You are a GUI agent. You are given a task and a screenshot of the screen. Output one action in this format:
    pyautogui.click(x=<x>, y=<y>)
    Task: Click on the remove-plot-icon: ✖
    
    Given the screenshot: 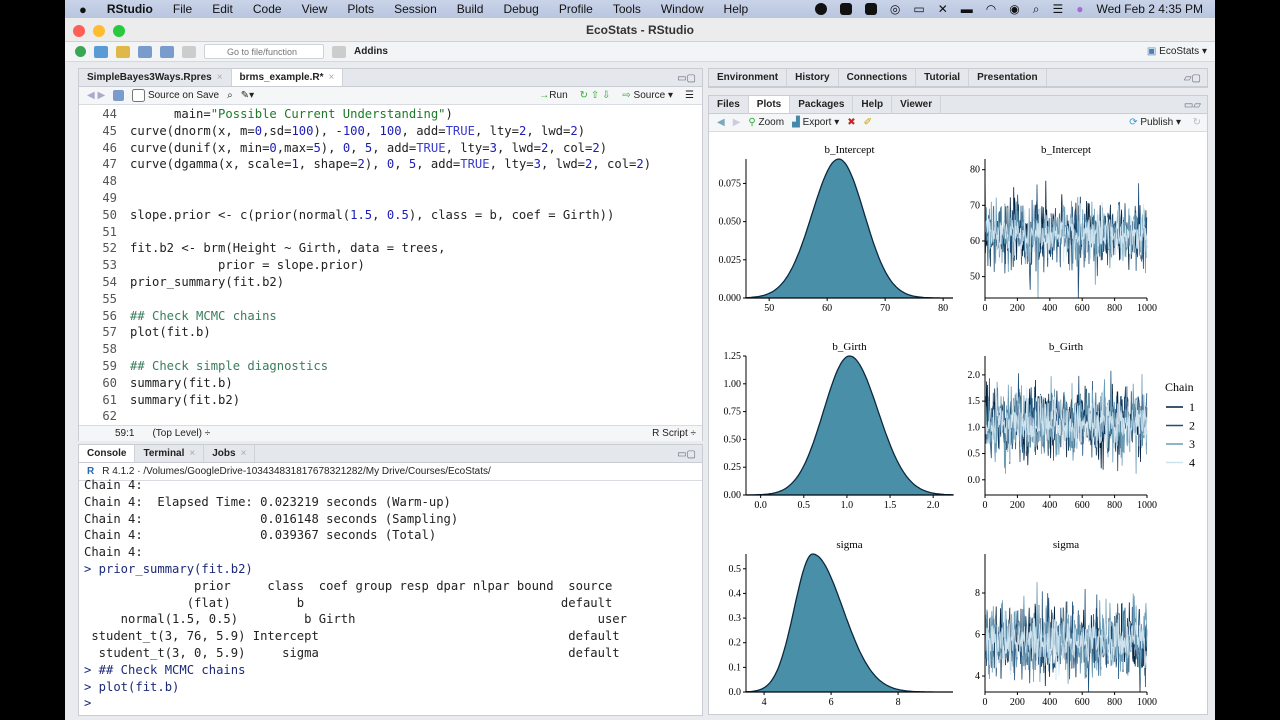 What is the action you would take?
    pyautogui.click(x=851, y=122)
    